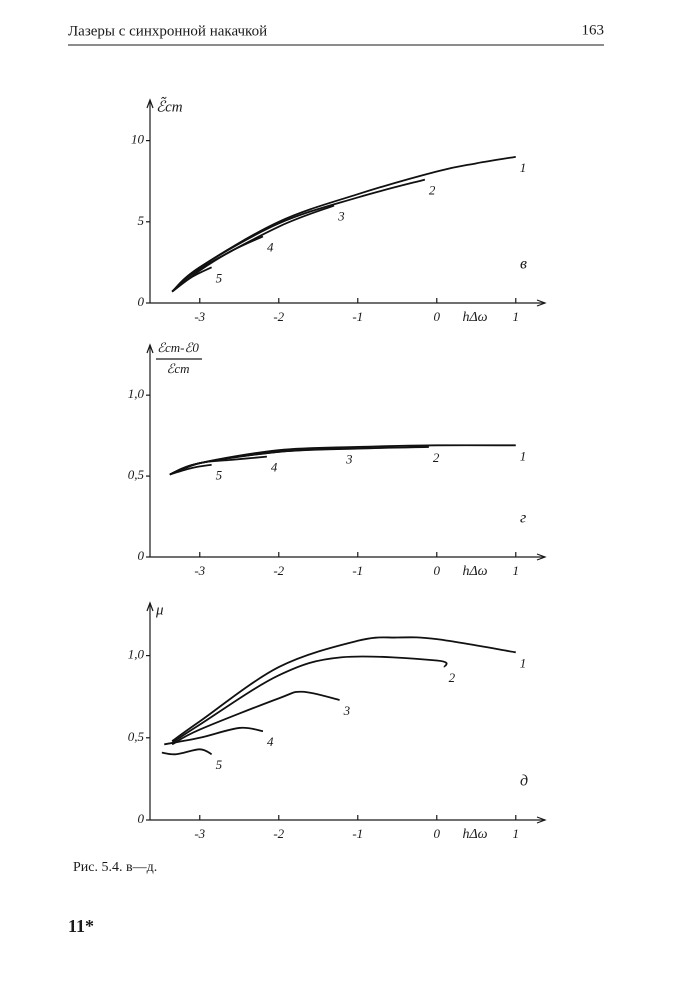 The image size is (677, 1000). Describe the element at coordinates (167, 31) in the screenshot. I see `running-title: Лазеры с синхронной накачкой` at that location.